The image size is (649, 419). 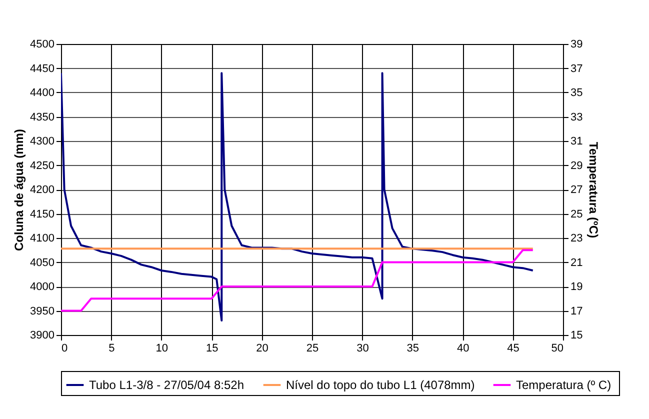 What do you see at coordinates (42, 117) in the screenshot?
I see `y-tick-label: 4350` at bounding box center [42, 117].